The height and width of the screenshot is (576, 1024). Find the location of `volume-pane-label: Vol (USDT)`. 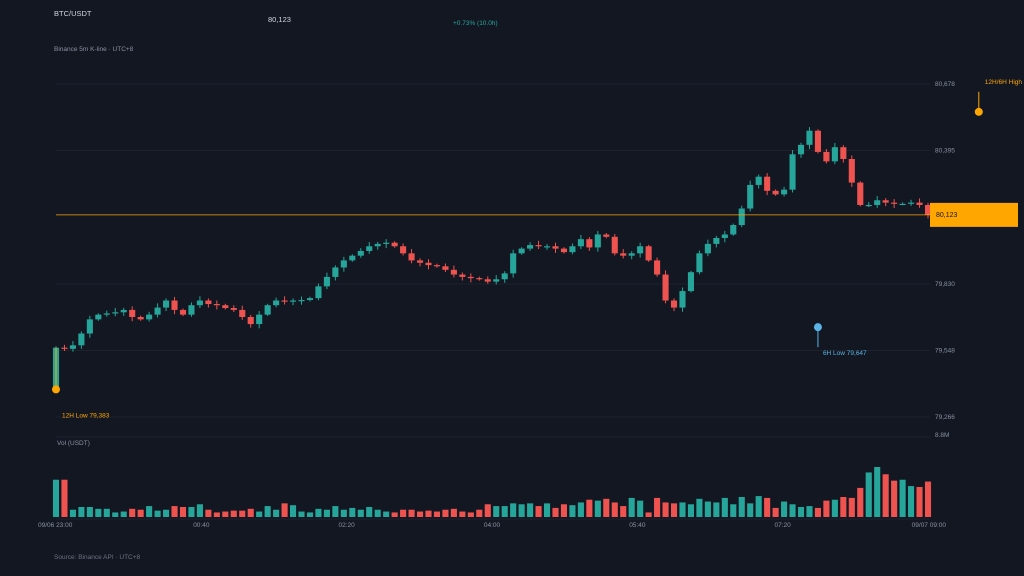

volume-pane-label: Vol (USDT) is located at coordinates (73, 443).